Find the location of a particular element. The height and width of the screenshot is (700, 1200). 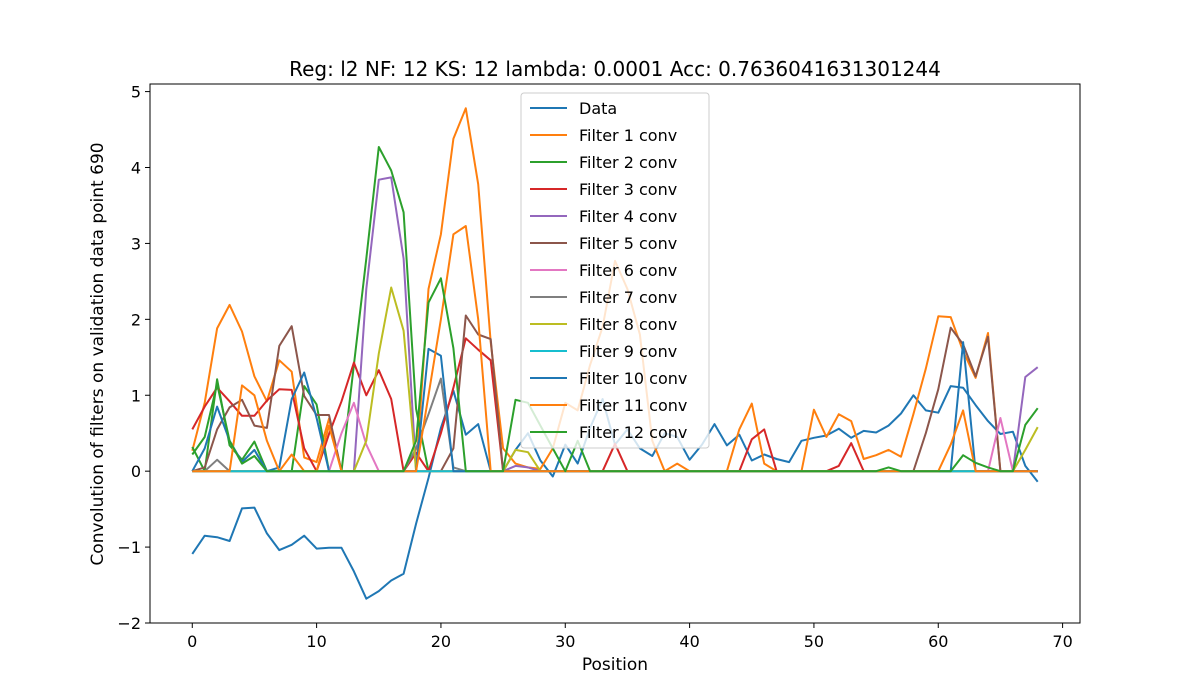

legend-label: Filter 10 conv is located at coordinates (633, 378).